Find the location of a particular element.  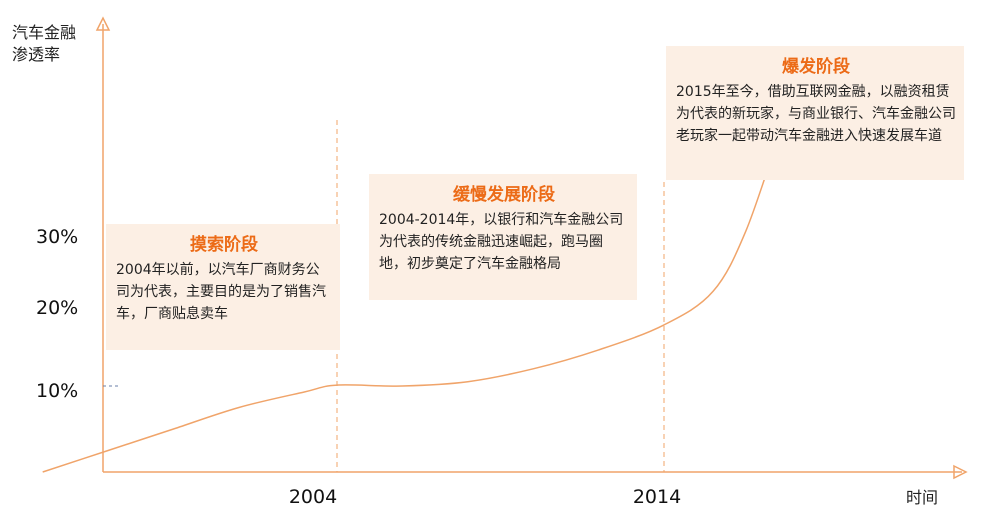

y-axis-title-line2: 渗透率 is located at coordinates (36, 54).